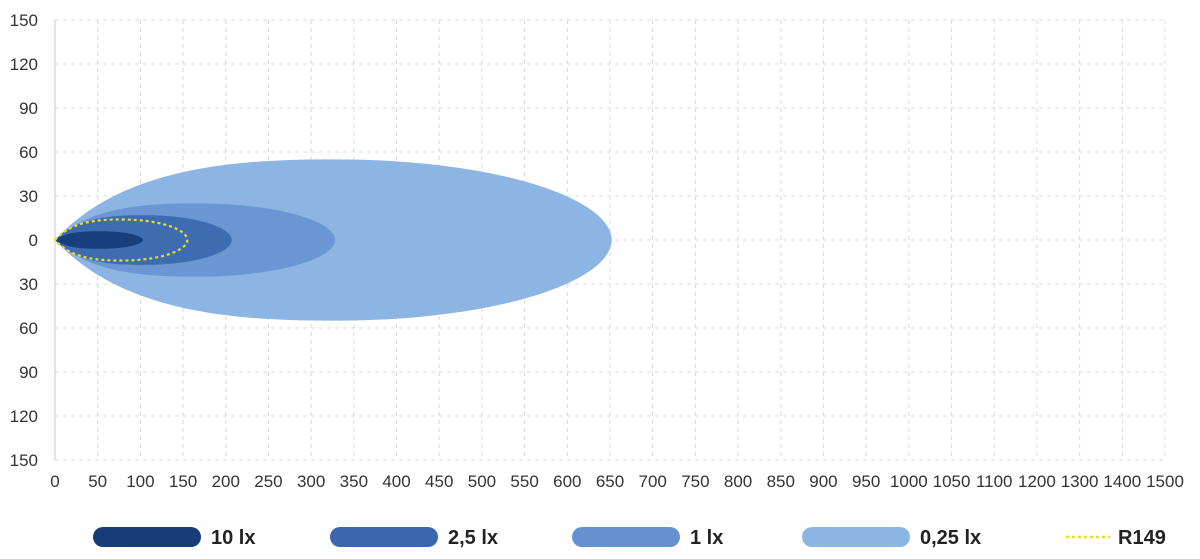  What do you see at coordinates (24, 240) in the screenshot?
I see `y-axis: 150 120 90 60 30 0 30 60 90 120 150` at bounding box center [24, 240].